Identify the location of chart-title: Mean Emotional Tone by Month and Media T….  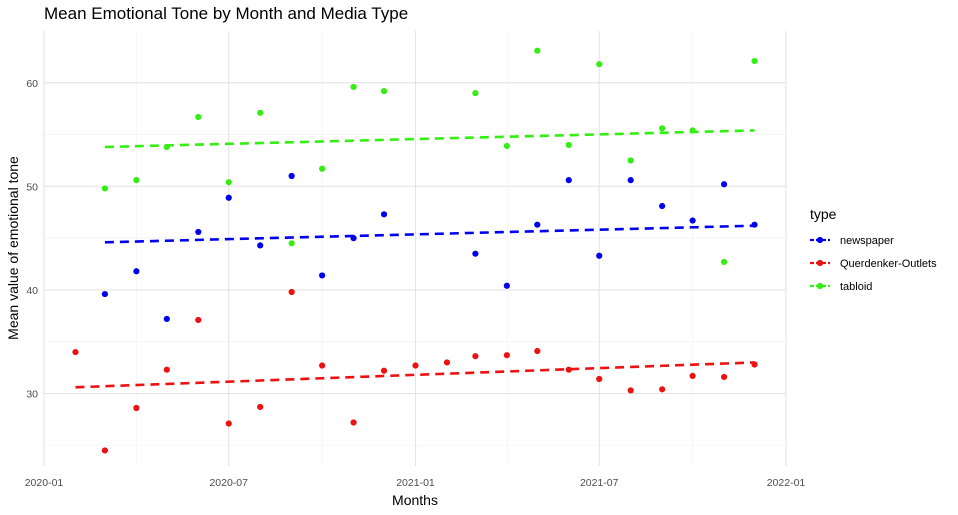
(226, 13).